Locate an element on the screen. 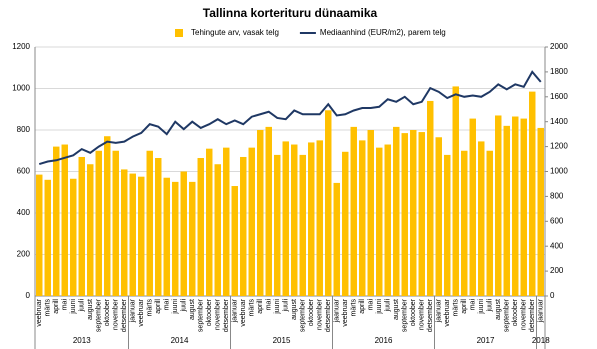 This screenshot has width=597, height=349. y2-tick-label: 200 is located at coordinates (557, 270).